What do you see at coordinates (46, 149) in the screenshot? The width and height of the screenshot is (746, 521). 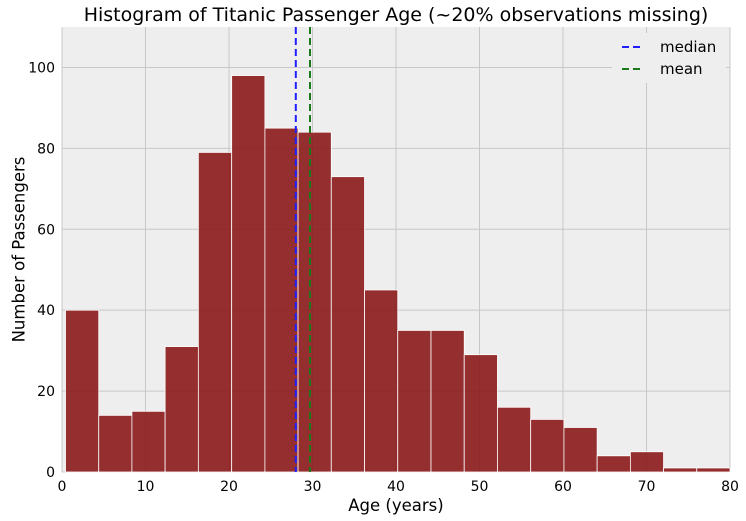 I see `y-tick-label: 80` at bounding box center [46, 149].